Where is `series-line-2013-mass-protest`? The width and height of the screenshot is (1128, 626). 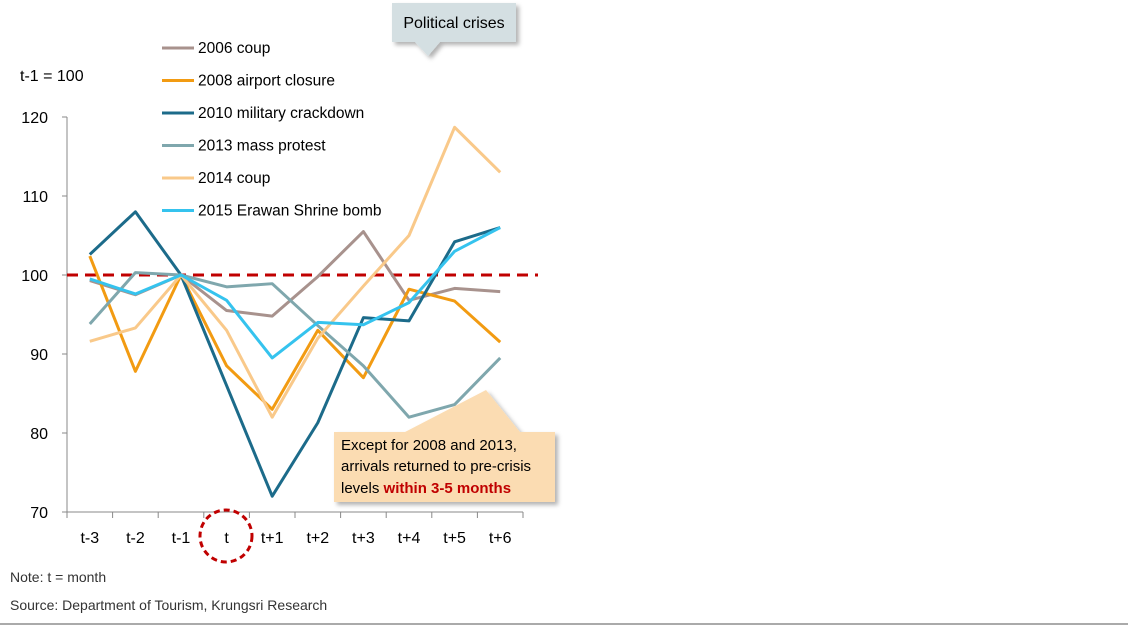
series-line-2013-mass-protest is located at coordinates (295, 345).